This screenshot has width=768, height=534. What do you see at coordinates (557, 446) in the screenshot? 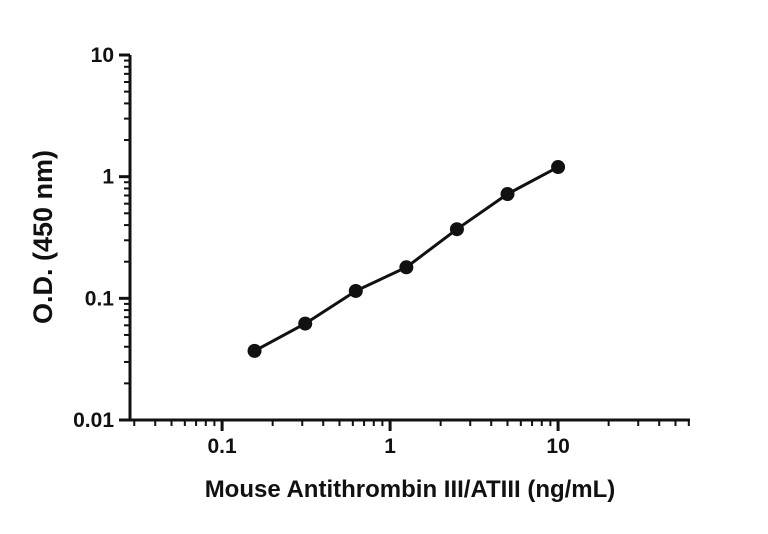
I see `x-tick-label: 10` at bounding box center [557, 446].